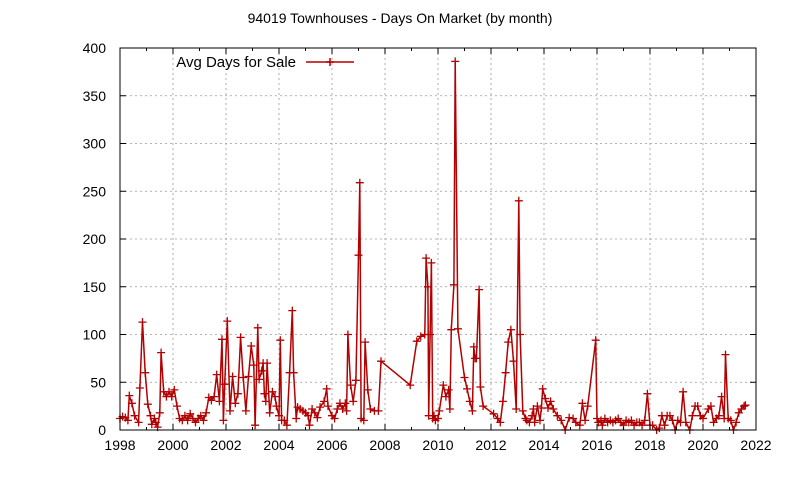  What do you see at coordinates (95, 144) in the screenshot?
I see `y-tick-label: 300` at bounding box center [95, 144].